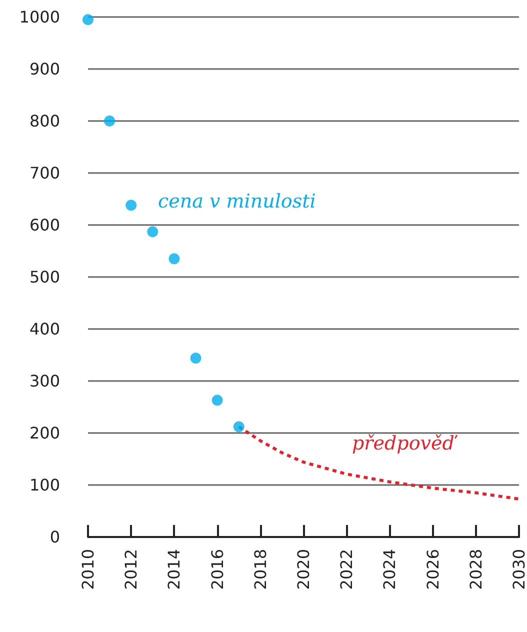  I want to click on y-tick-label: 800, so click(44, 121).